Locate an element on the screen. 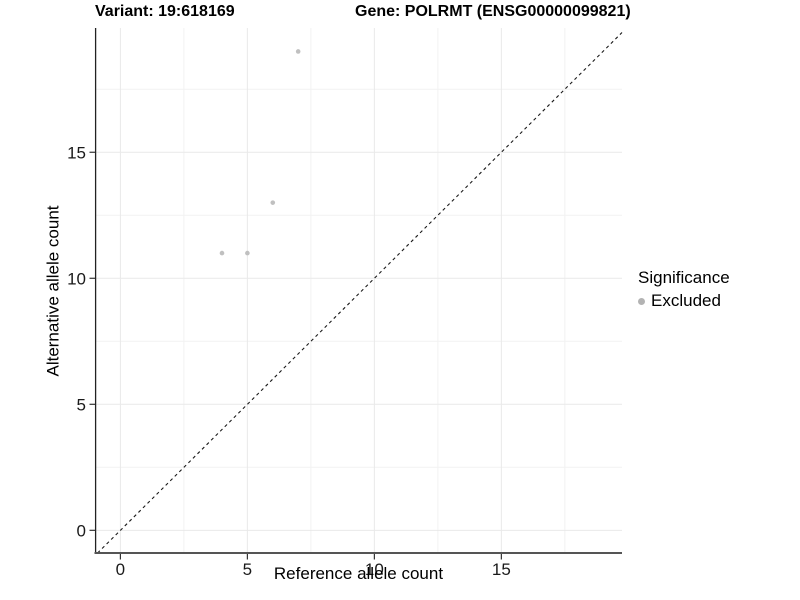 This screenshot has height=600, width=800. x-tick-label: 15 is located at coordinates (501, 569).